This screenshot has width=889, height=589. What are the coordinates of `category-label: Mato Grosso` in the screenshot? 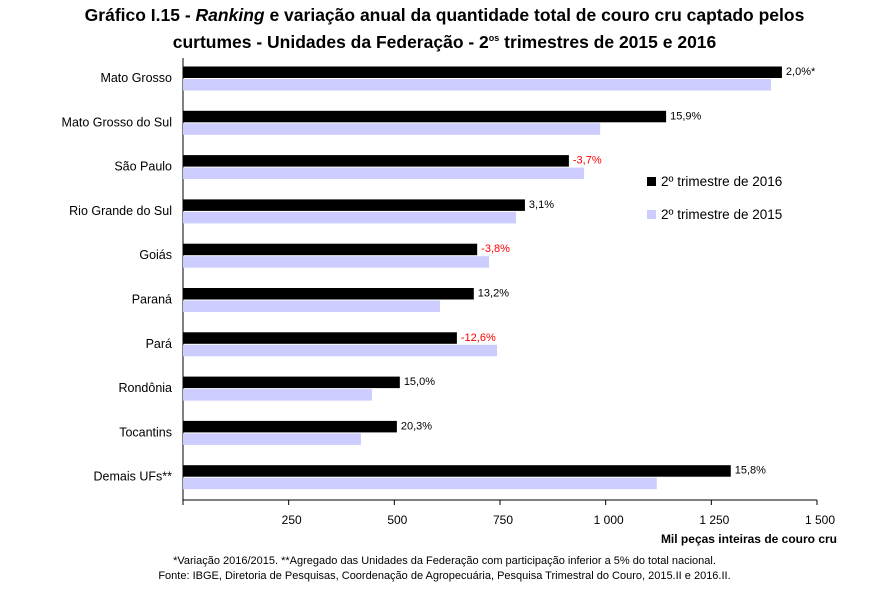 It's located at (136, 78).